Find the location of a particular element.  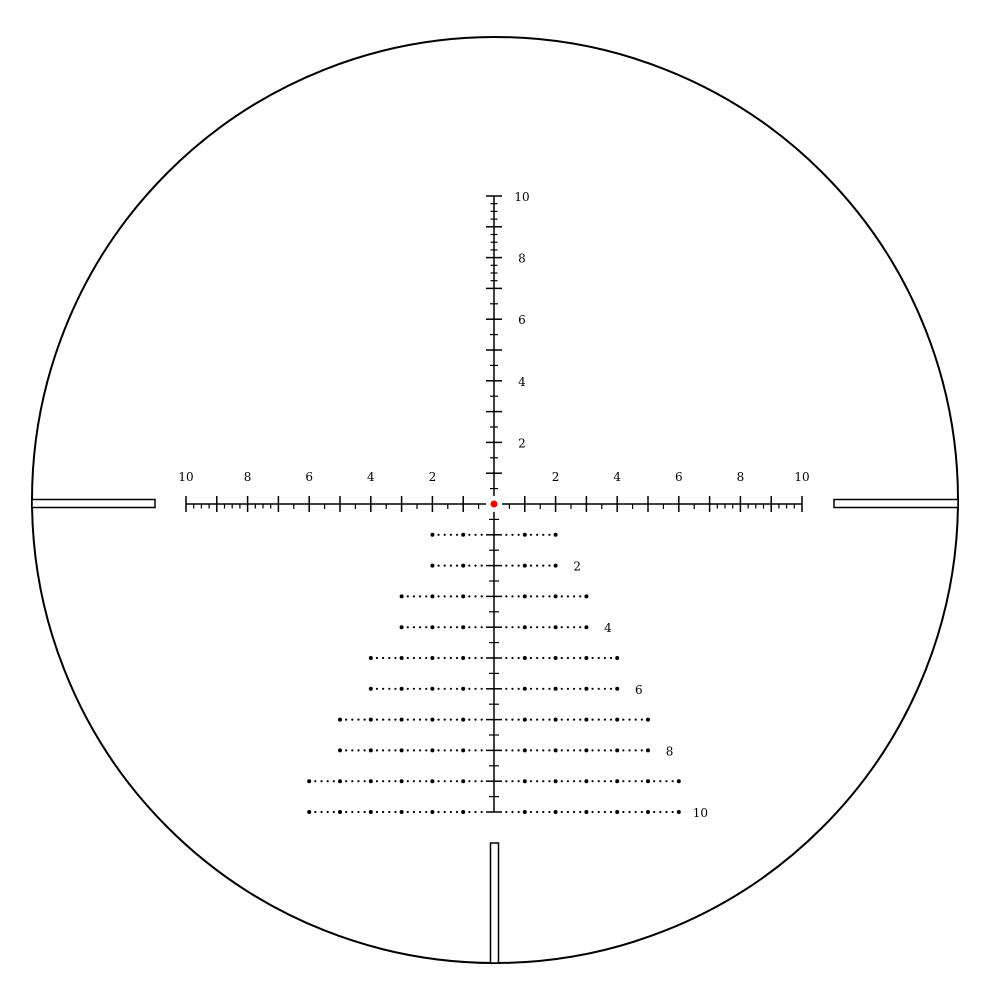

vertical-label: 6 is located at coordinates (522, 320).